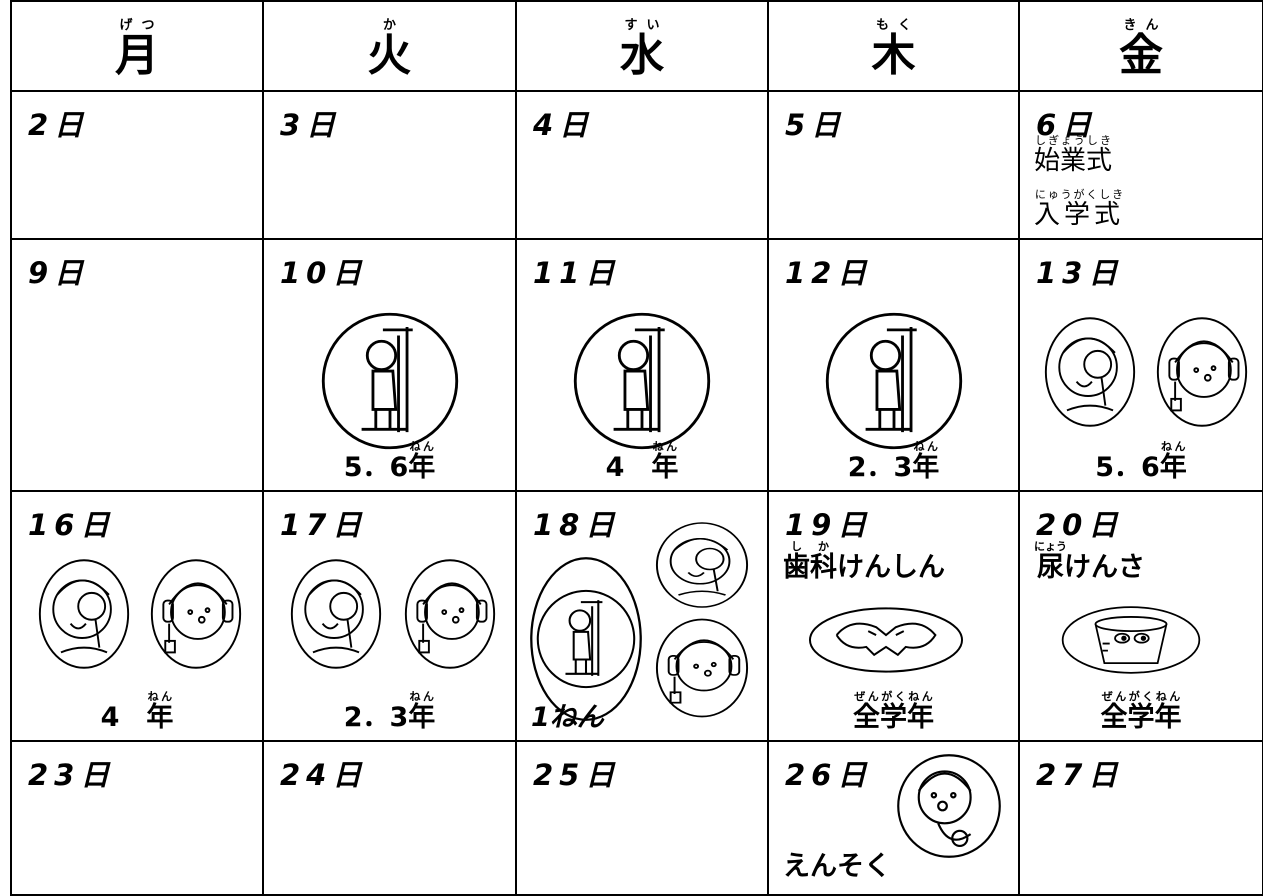  Describe the element at coordinates (1141, 366) in the screenshot. I see `day-cell: 13日 5．6年ねん` at that location.